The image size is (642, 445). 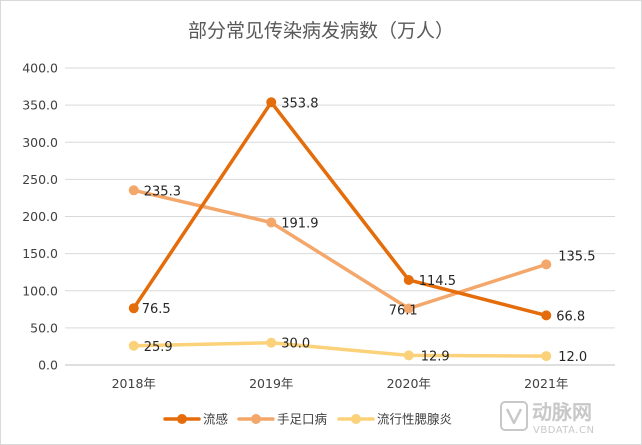 I want to click on x-tick-label: 2019年, so click(x=271, y=383).